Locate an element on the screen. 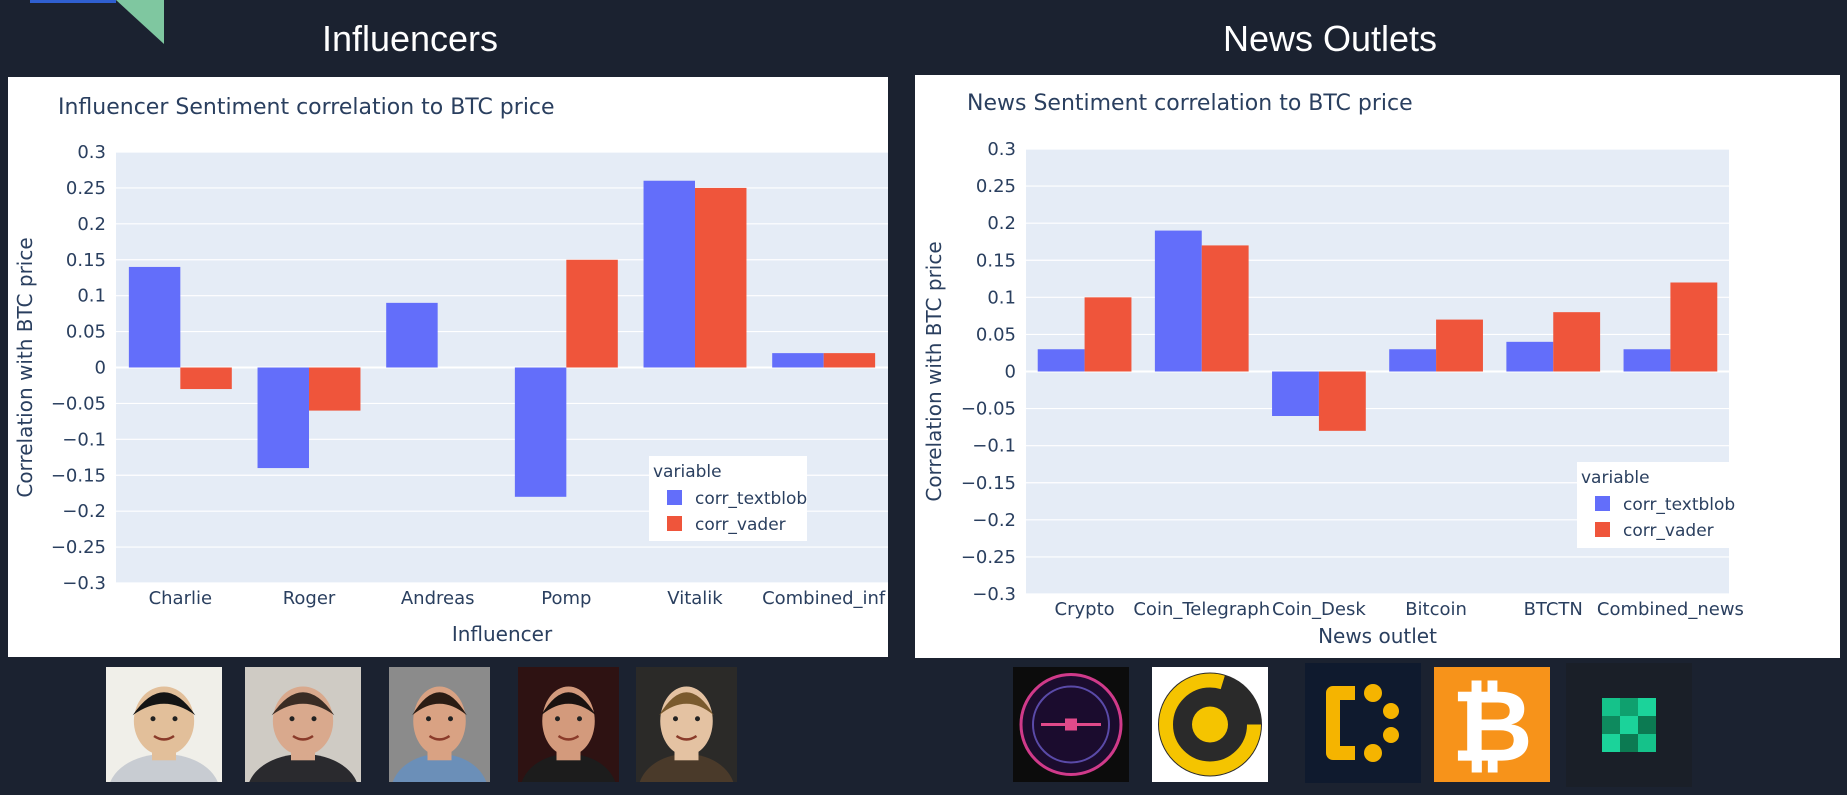 Image resolution: width=1847 pixels, height=795 pixels. coin-c-icon is located at coordinates (1210, 724).